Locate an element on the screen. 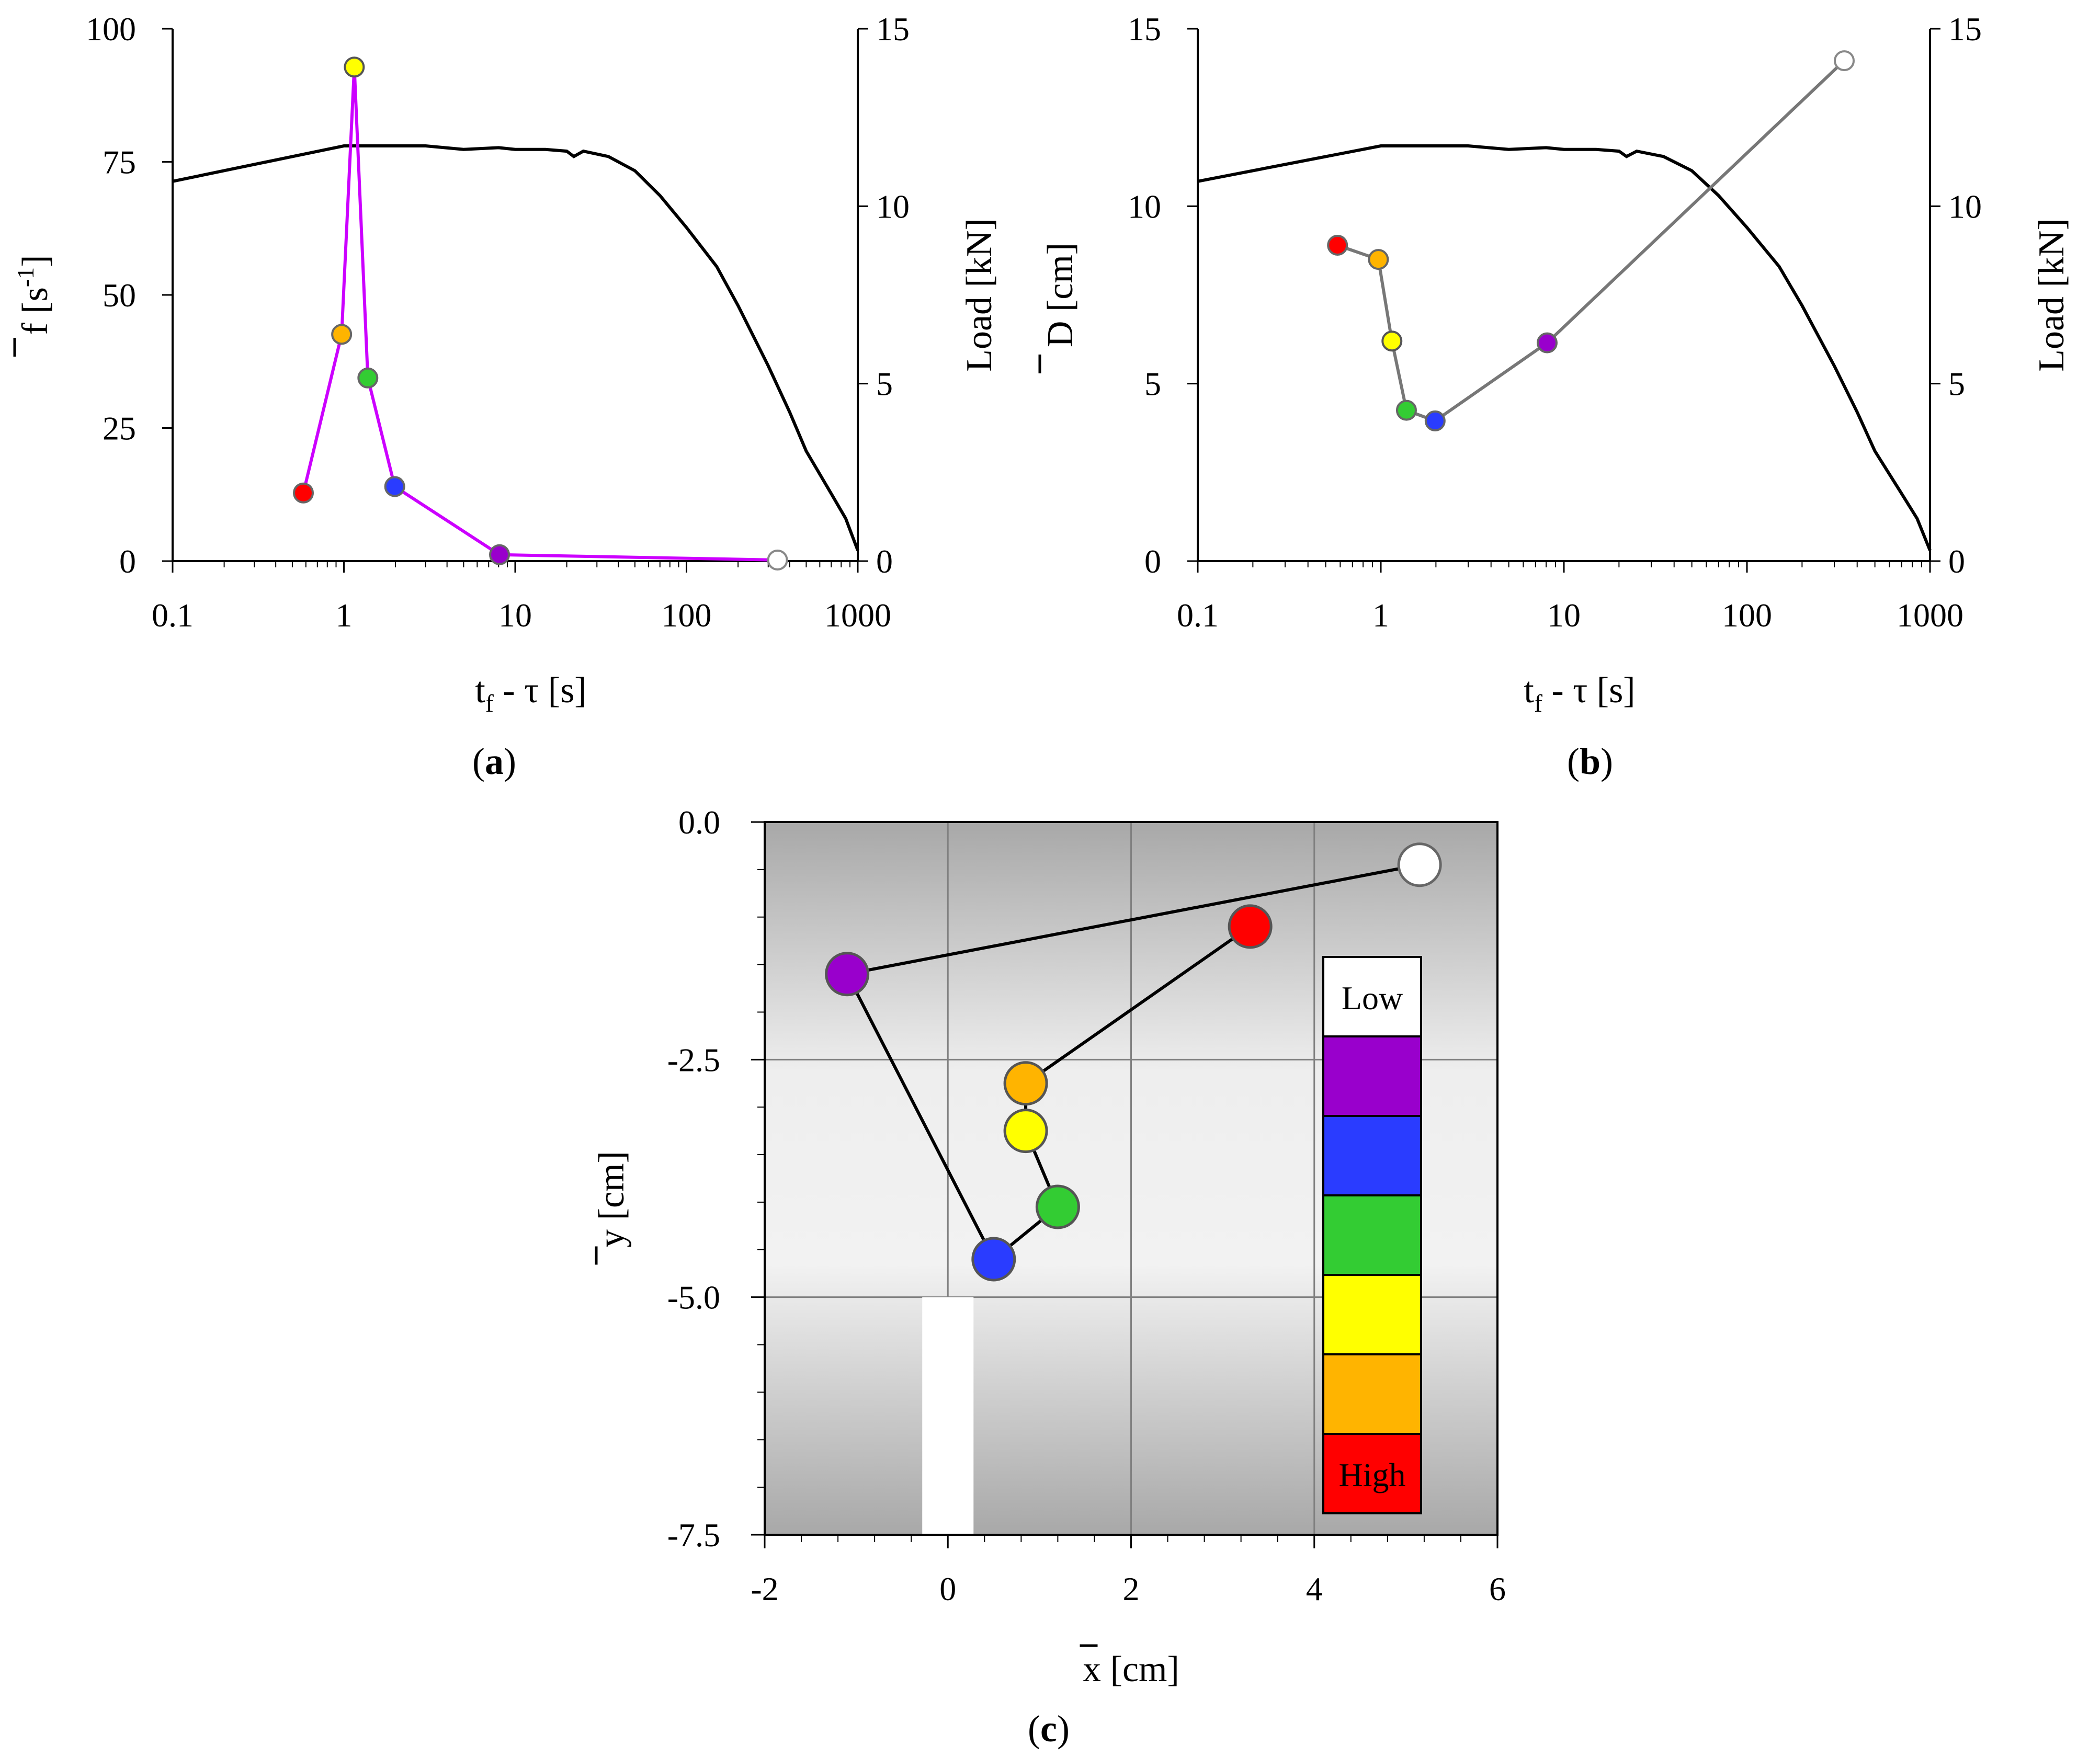  x-tick-label: 6 is located at coordinates (1497, 1589).